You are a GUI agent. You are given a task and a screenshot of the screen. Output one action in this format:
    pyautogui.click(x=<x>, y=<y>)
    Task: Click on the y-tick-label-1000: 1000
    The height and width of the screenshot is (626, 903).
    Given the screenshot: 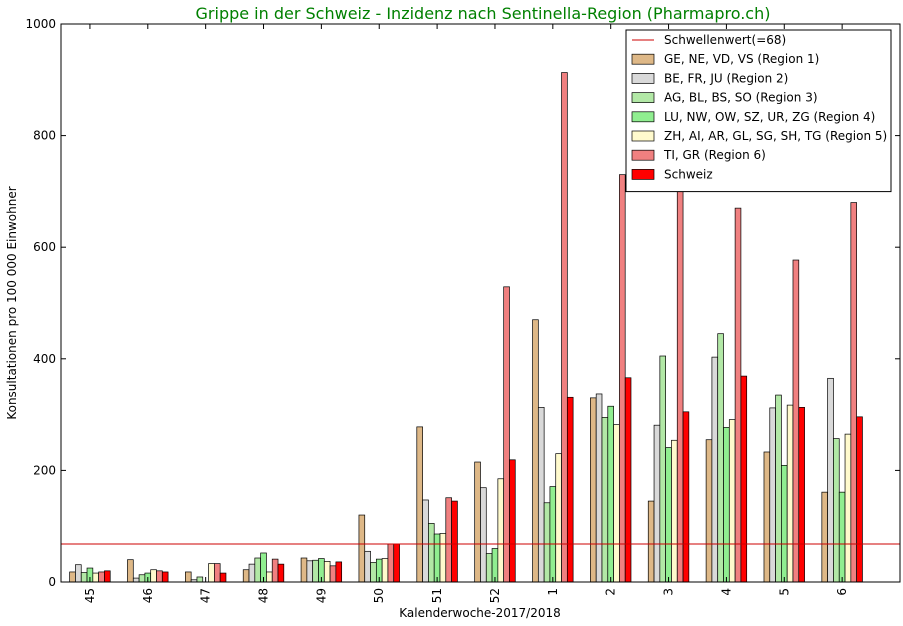 What is the action you would take?
    pyautogui.click(x=40, y=24)
    